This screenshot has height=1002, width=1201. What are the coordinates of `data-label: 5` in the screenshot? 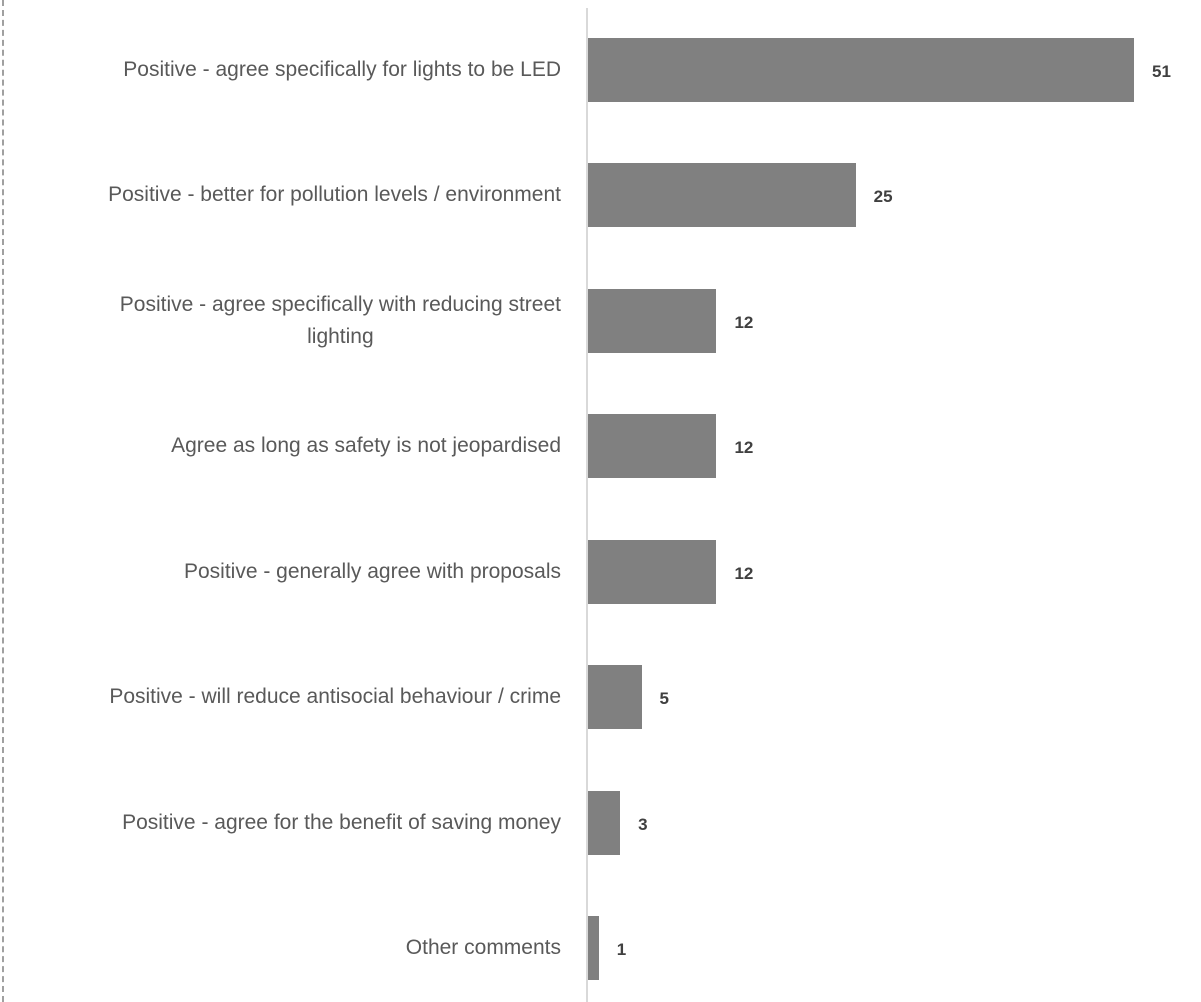 It's located at (664, 698).